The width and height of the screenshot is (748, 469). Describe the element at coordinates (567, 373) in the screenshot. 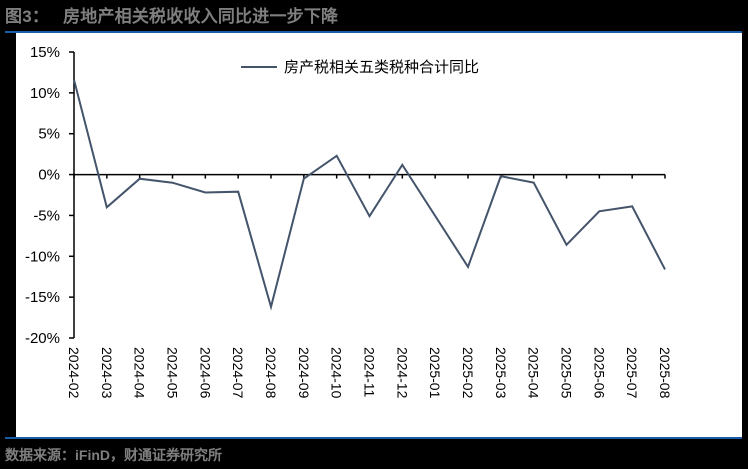

I see `x-tick-label: 2025-05` at that location.